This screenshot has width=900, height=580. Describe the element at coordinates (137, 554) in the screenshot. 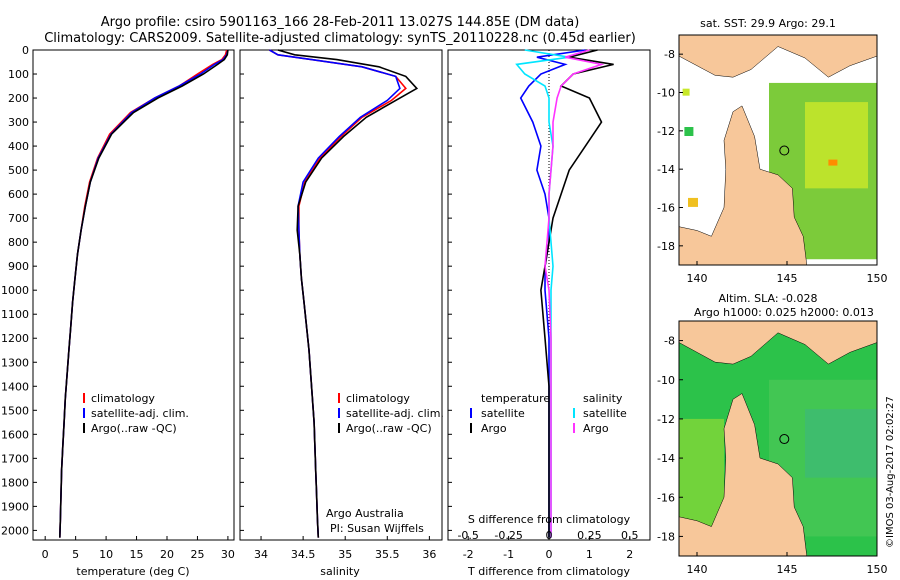

I see `x-tick-label: 15` at that location.